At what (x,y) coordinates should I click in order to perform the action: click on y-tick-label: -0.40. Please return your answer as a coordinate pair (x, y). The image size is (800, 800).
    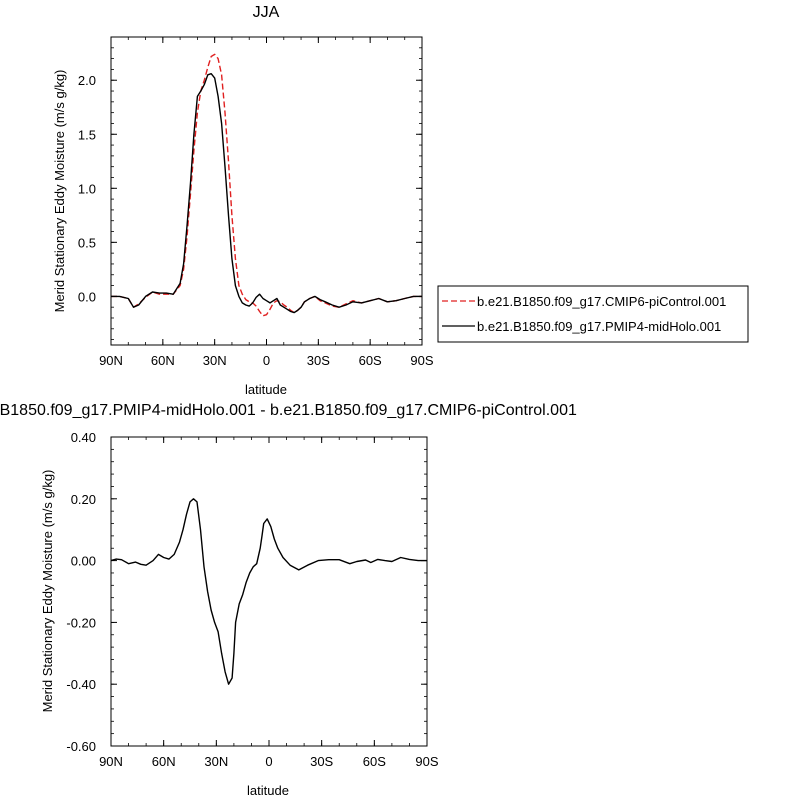
    Looking at the image, I should click on (81, 684).